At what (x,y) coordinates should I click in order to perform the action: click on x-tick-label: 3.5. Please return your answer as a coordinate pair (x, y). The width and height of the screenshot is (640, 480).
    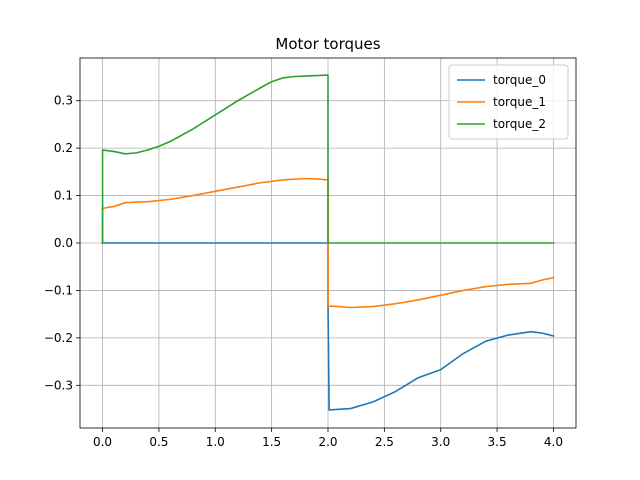
    Looking at the image, I should click on (497, 442).